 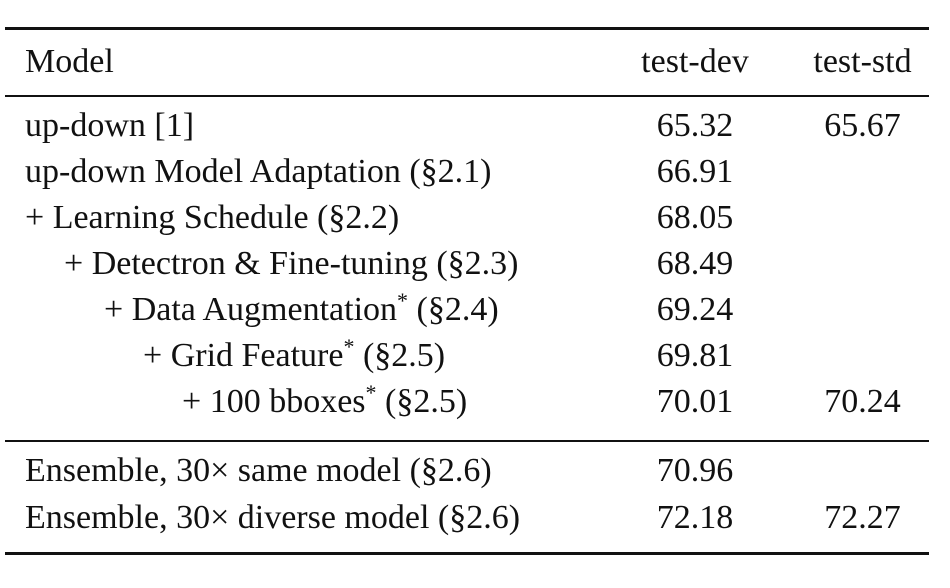 I want to click on row-test-dev: 68.49, so click(x=695, y=263).